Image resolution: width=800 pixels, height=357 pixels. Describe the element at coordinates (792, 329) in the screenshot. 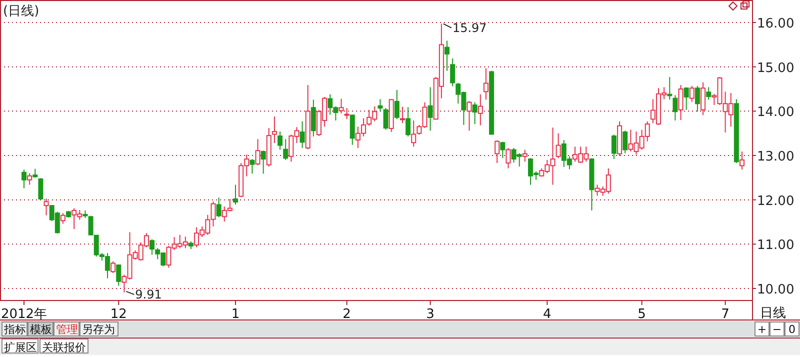

I see `text: 0` at that location.